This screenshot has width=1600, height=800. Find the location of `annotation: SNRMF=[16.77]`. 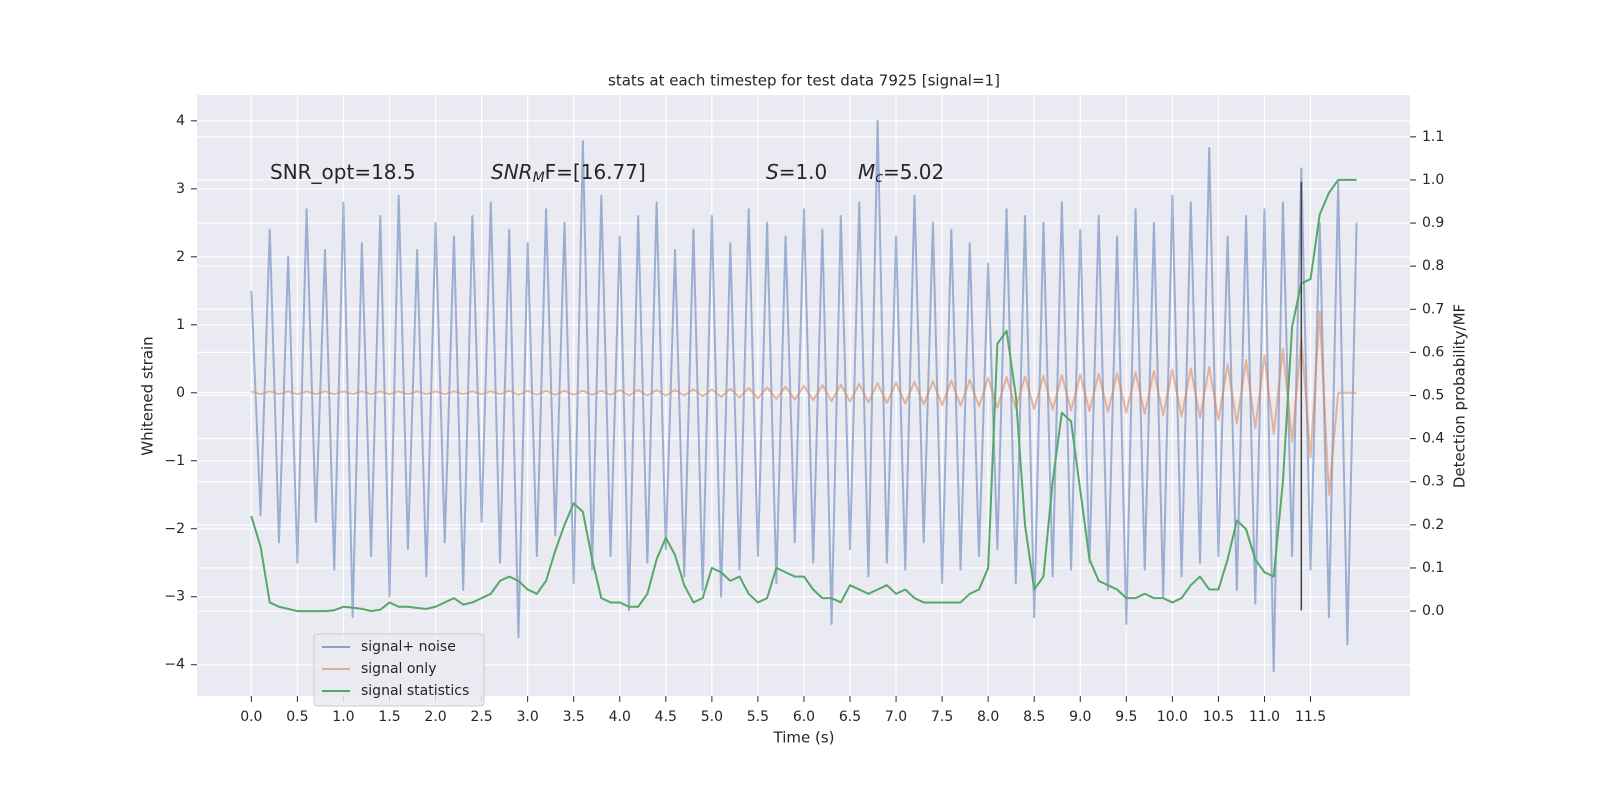

annotation: SNRMF=[16.77] is located at coordinates (568, 173).